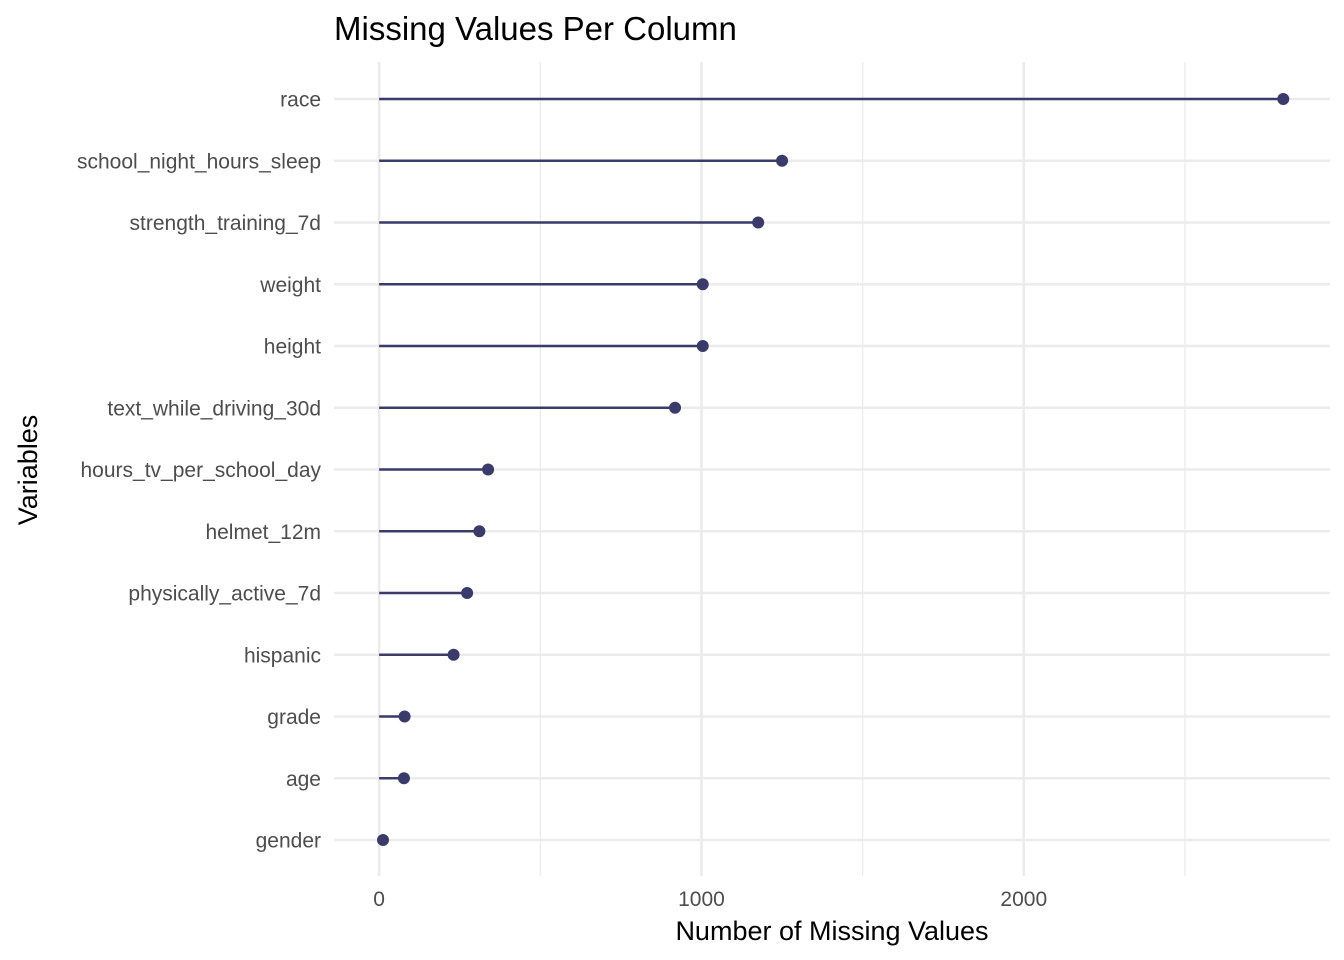 Image resolution: width=1344 pixels, height=960 pixels. Describe the element at coordinates (224, 594) in the screenshot. I see `y-tick-label: physically_active_7d` at that location.